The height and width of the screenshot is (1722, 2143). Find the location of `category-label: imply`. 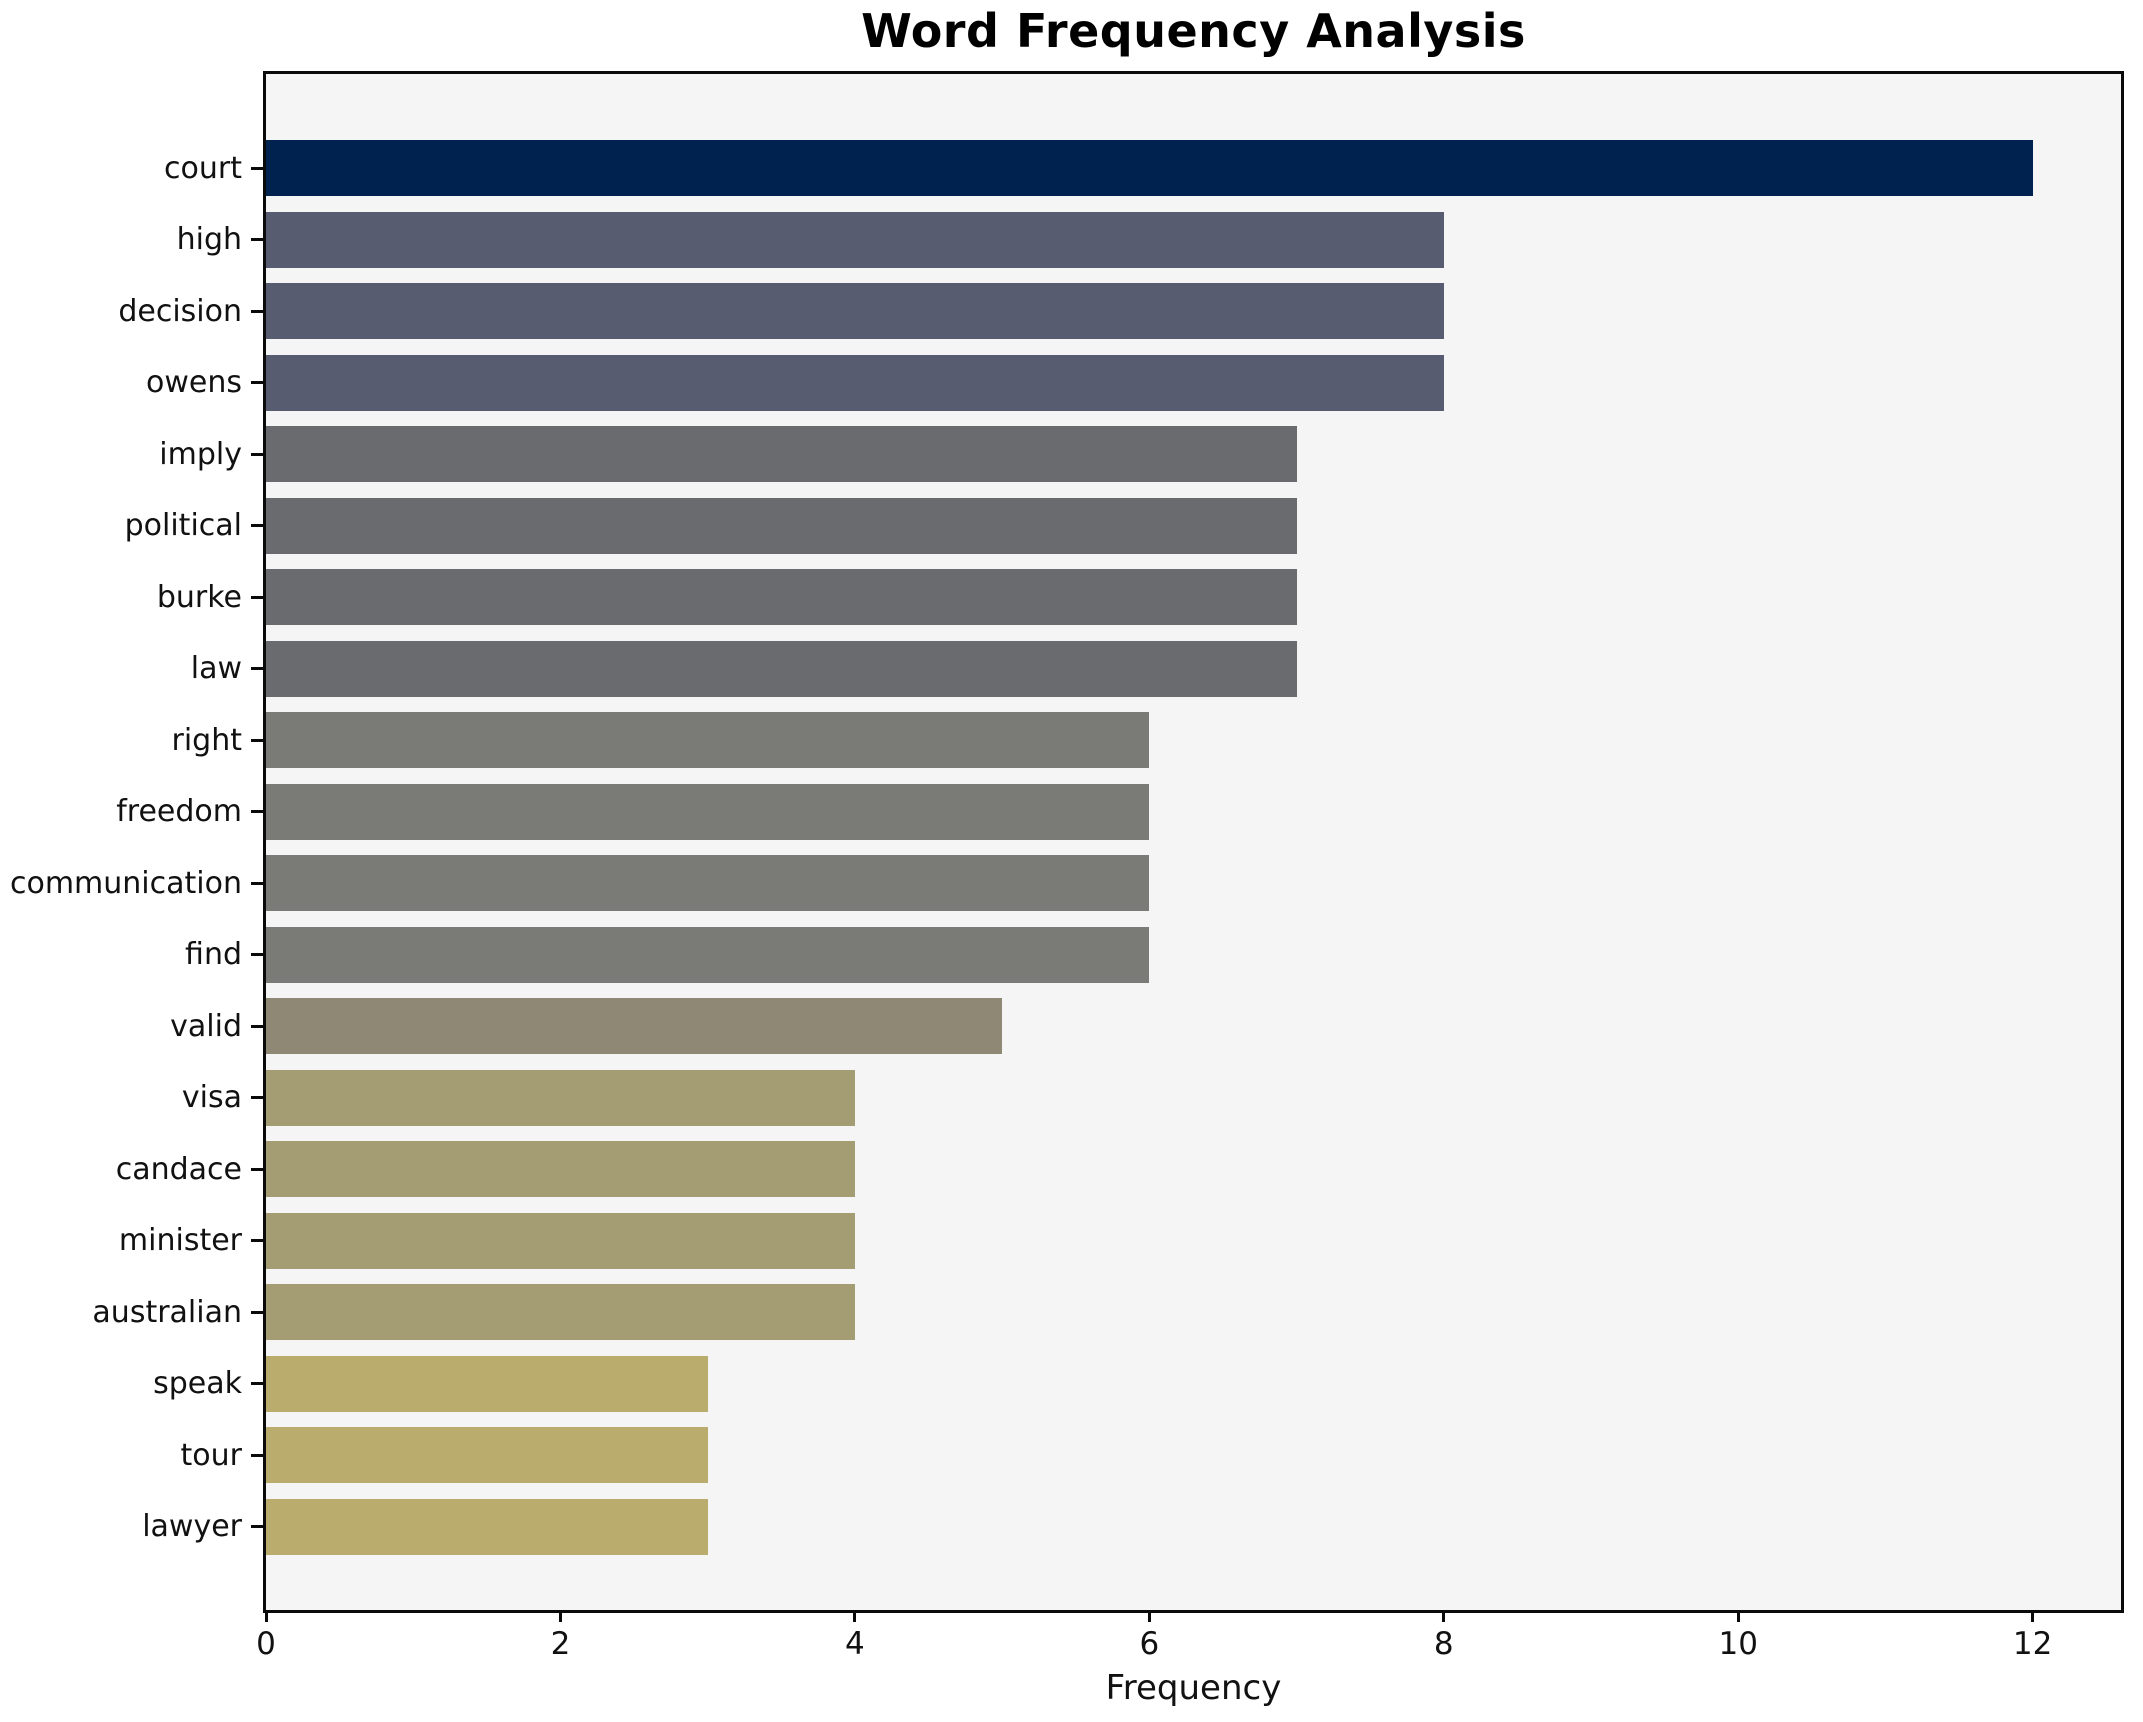

category-label: imply is located at coordinates (200, 454).